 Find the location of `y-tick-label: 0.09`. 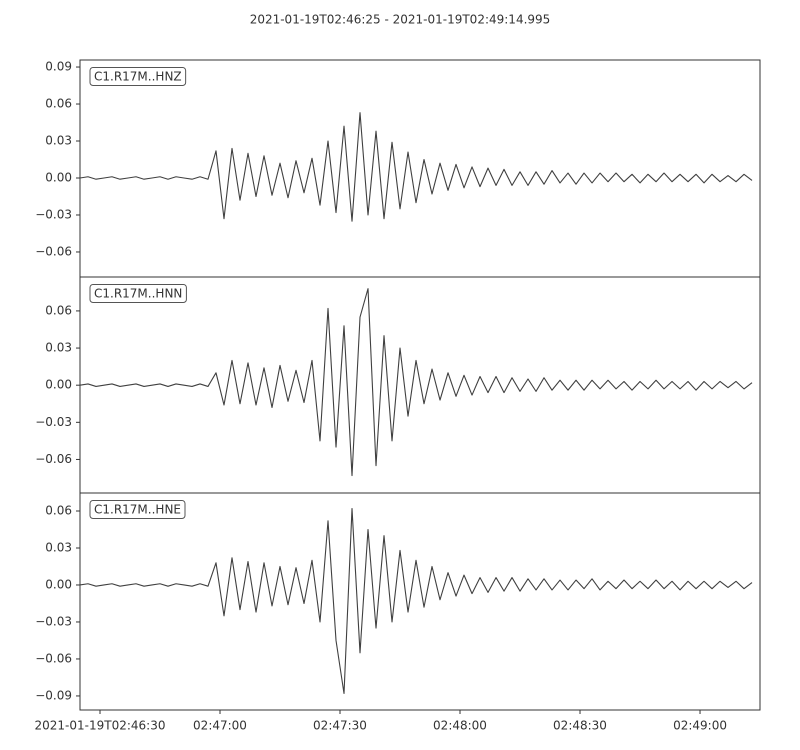

y-tick-label: 0.09 is located at coordinates (58, 67).